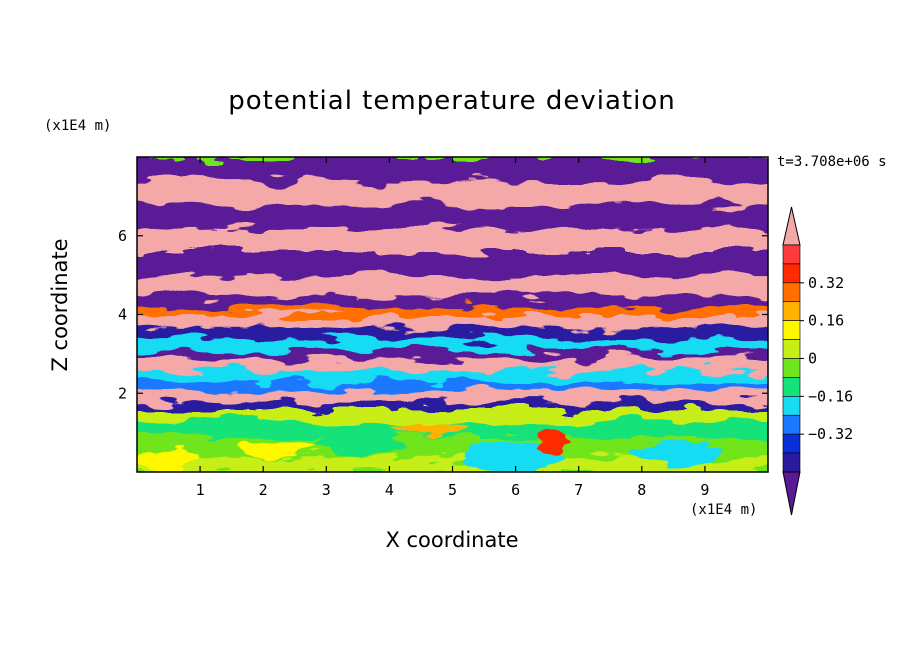 This screenshot has height=654, width=904. Describe the element at coordinates (830, 434) in the screenshot. I see `colorbar-label: −0.32` at that location.